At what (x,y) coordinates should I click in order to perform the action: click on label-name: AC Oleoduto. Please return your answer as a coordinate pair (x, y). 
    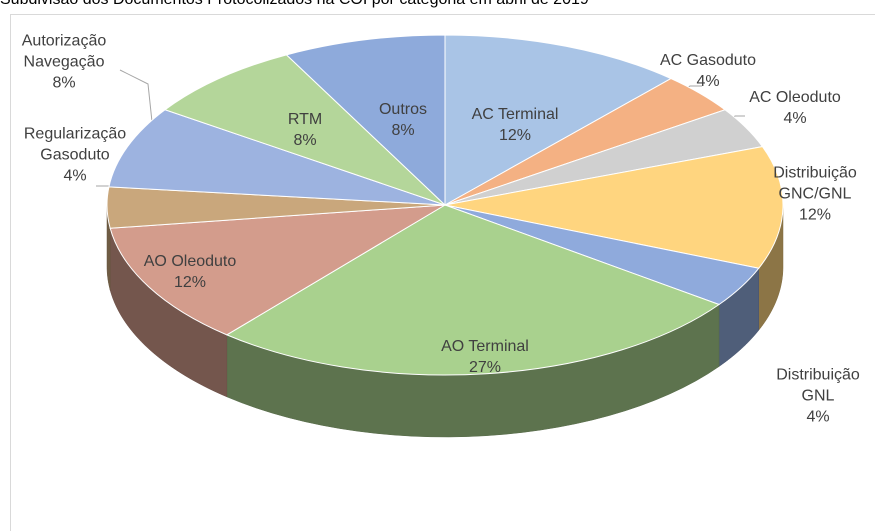
    Looking at the image, I should click on (795, 97).